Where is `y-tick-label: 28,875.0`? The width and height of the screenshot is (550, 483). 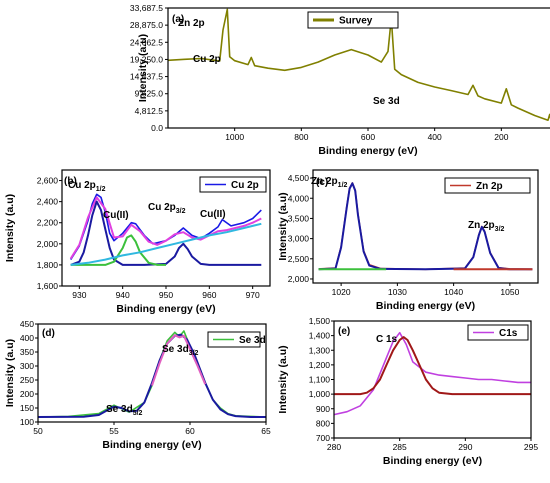 y-tick-label: 28,875.0 is located at coordinates (146, 25).